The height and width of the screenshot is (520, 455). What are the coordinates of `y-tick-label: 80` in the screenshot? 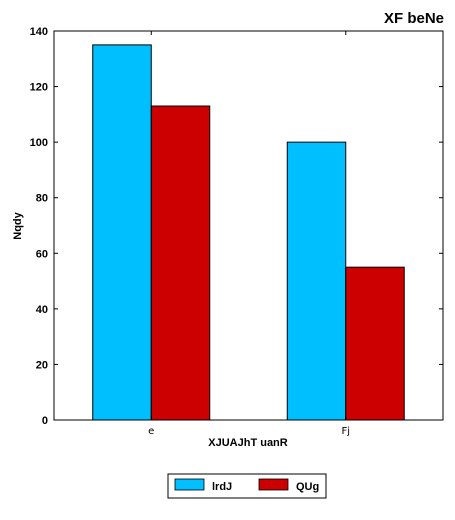 It's located at (42, 199).